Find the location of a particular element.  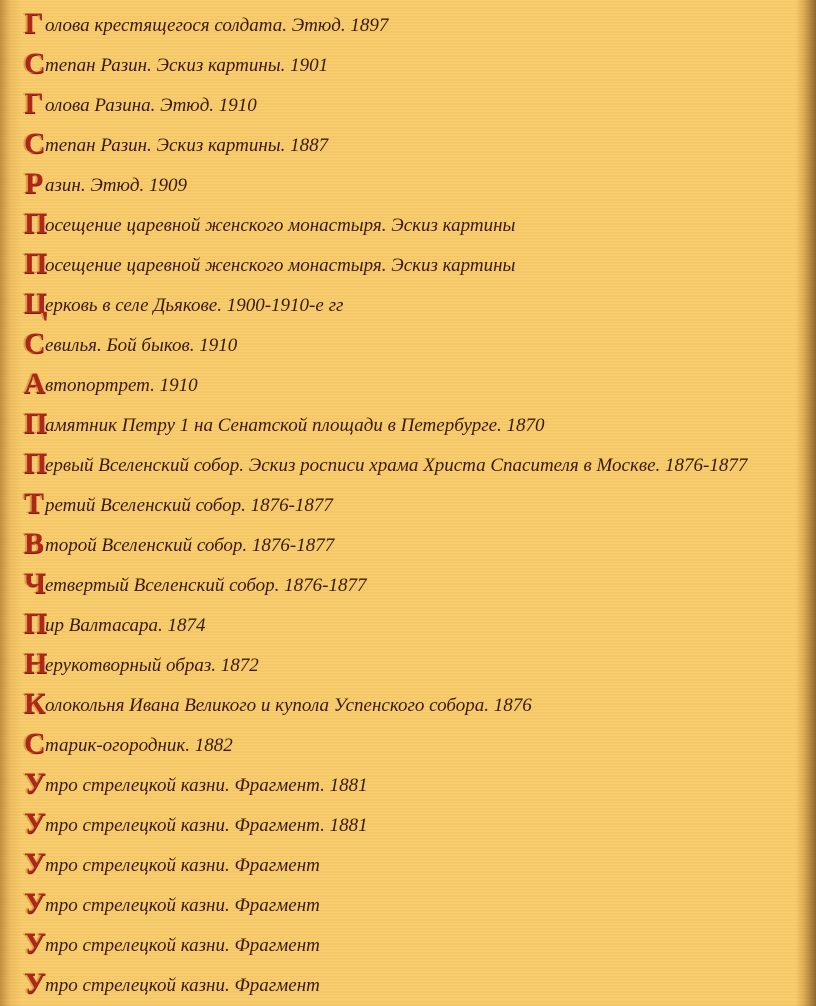

painting-title: ретий Вселенский собор. 1876-1877 is located at coordinates (189, 505).